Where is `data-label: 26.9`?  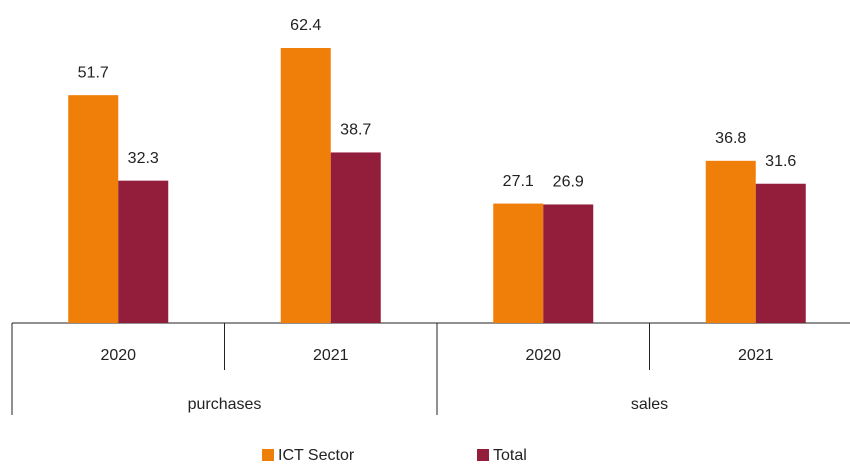 data-label: 26.9 is located at coordinates (568, 182).